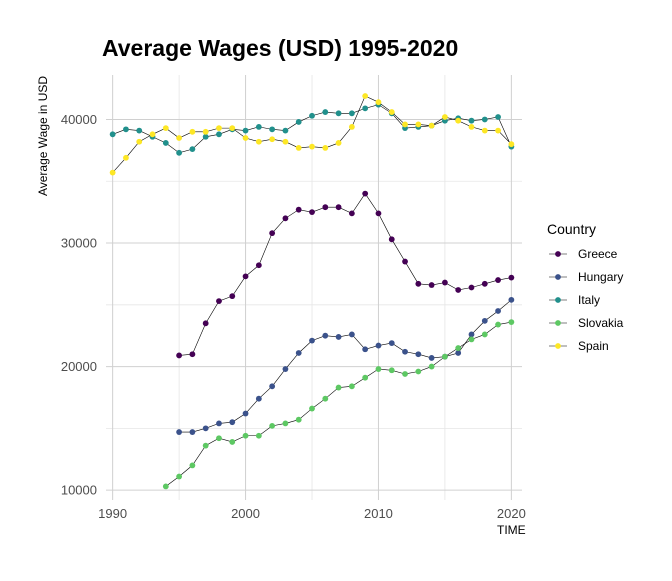 This screenshot has width=672, height=581. I want to click on x-tick-label: 2010, so click(378, 513).